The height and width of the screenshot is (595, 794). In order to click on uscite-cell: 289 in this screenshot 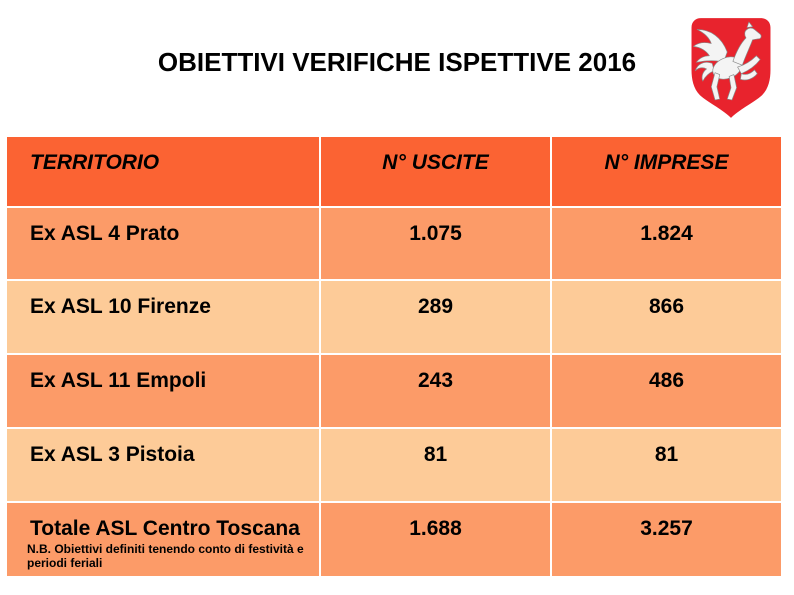, I will do `click(435, 317)`.